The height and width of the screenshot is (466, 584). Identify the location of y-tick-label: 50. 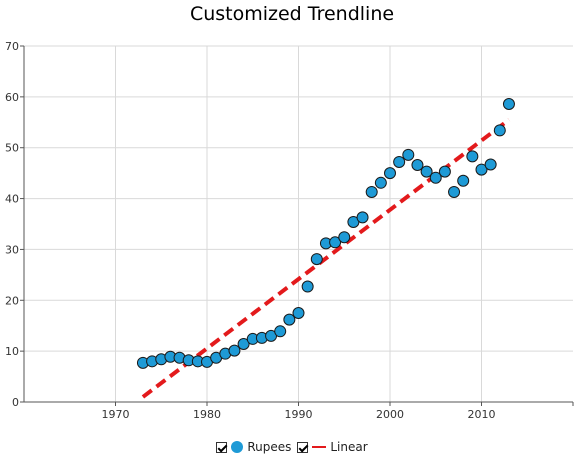
(12, 148).